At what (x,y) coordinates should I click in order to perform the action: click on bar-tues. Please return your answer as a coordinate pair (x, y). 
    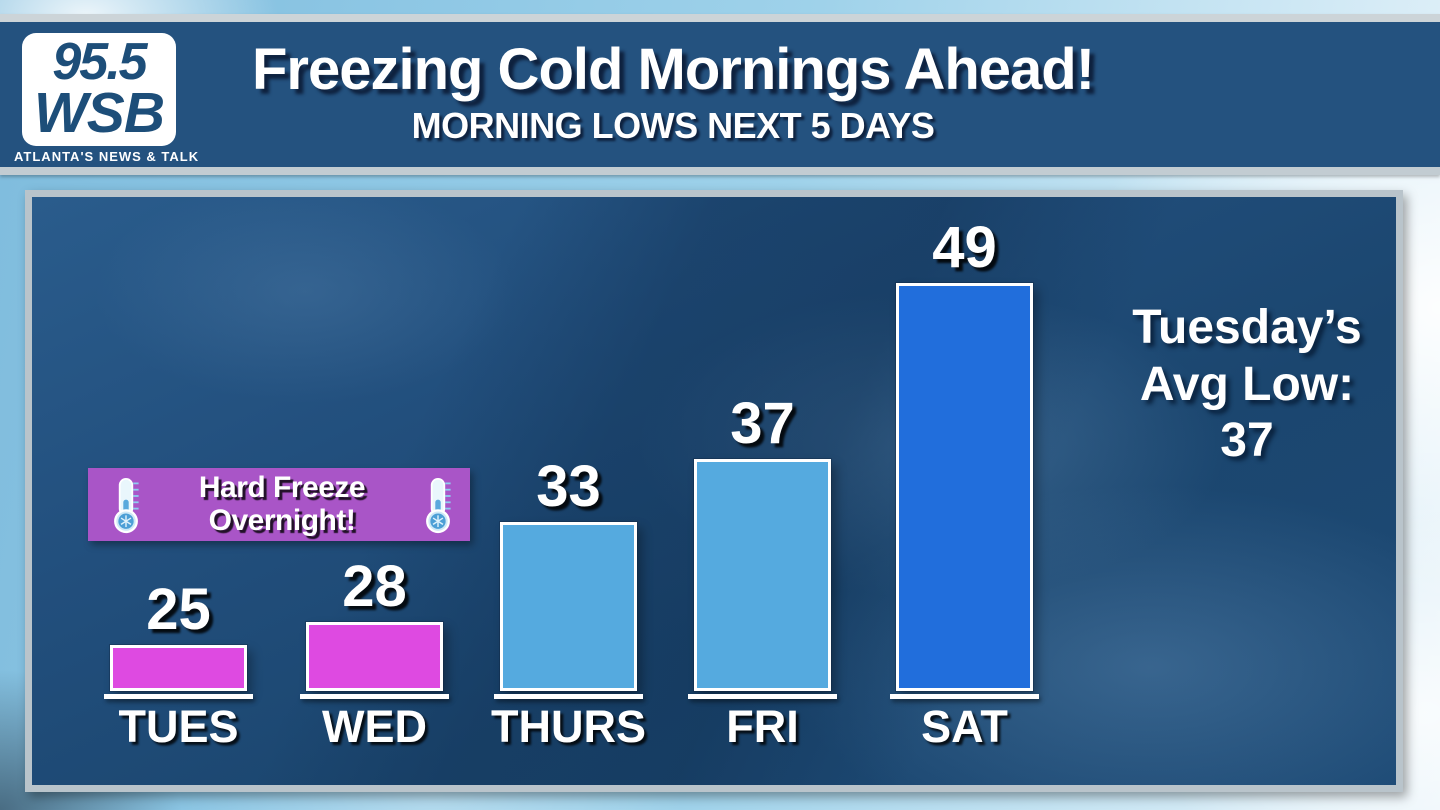
    Looking at the image, I should click on (178, 668).